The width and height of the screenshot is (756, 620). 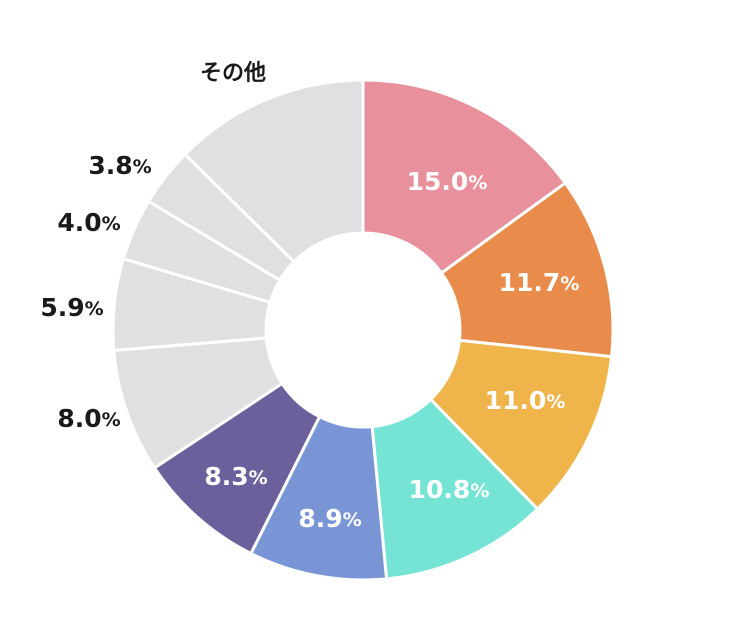 What do you see at coordinates (233, 73) in the screenshot?
I see `slice-label-11: その他` at bounding box center [233, 73].